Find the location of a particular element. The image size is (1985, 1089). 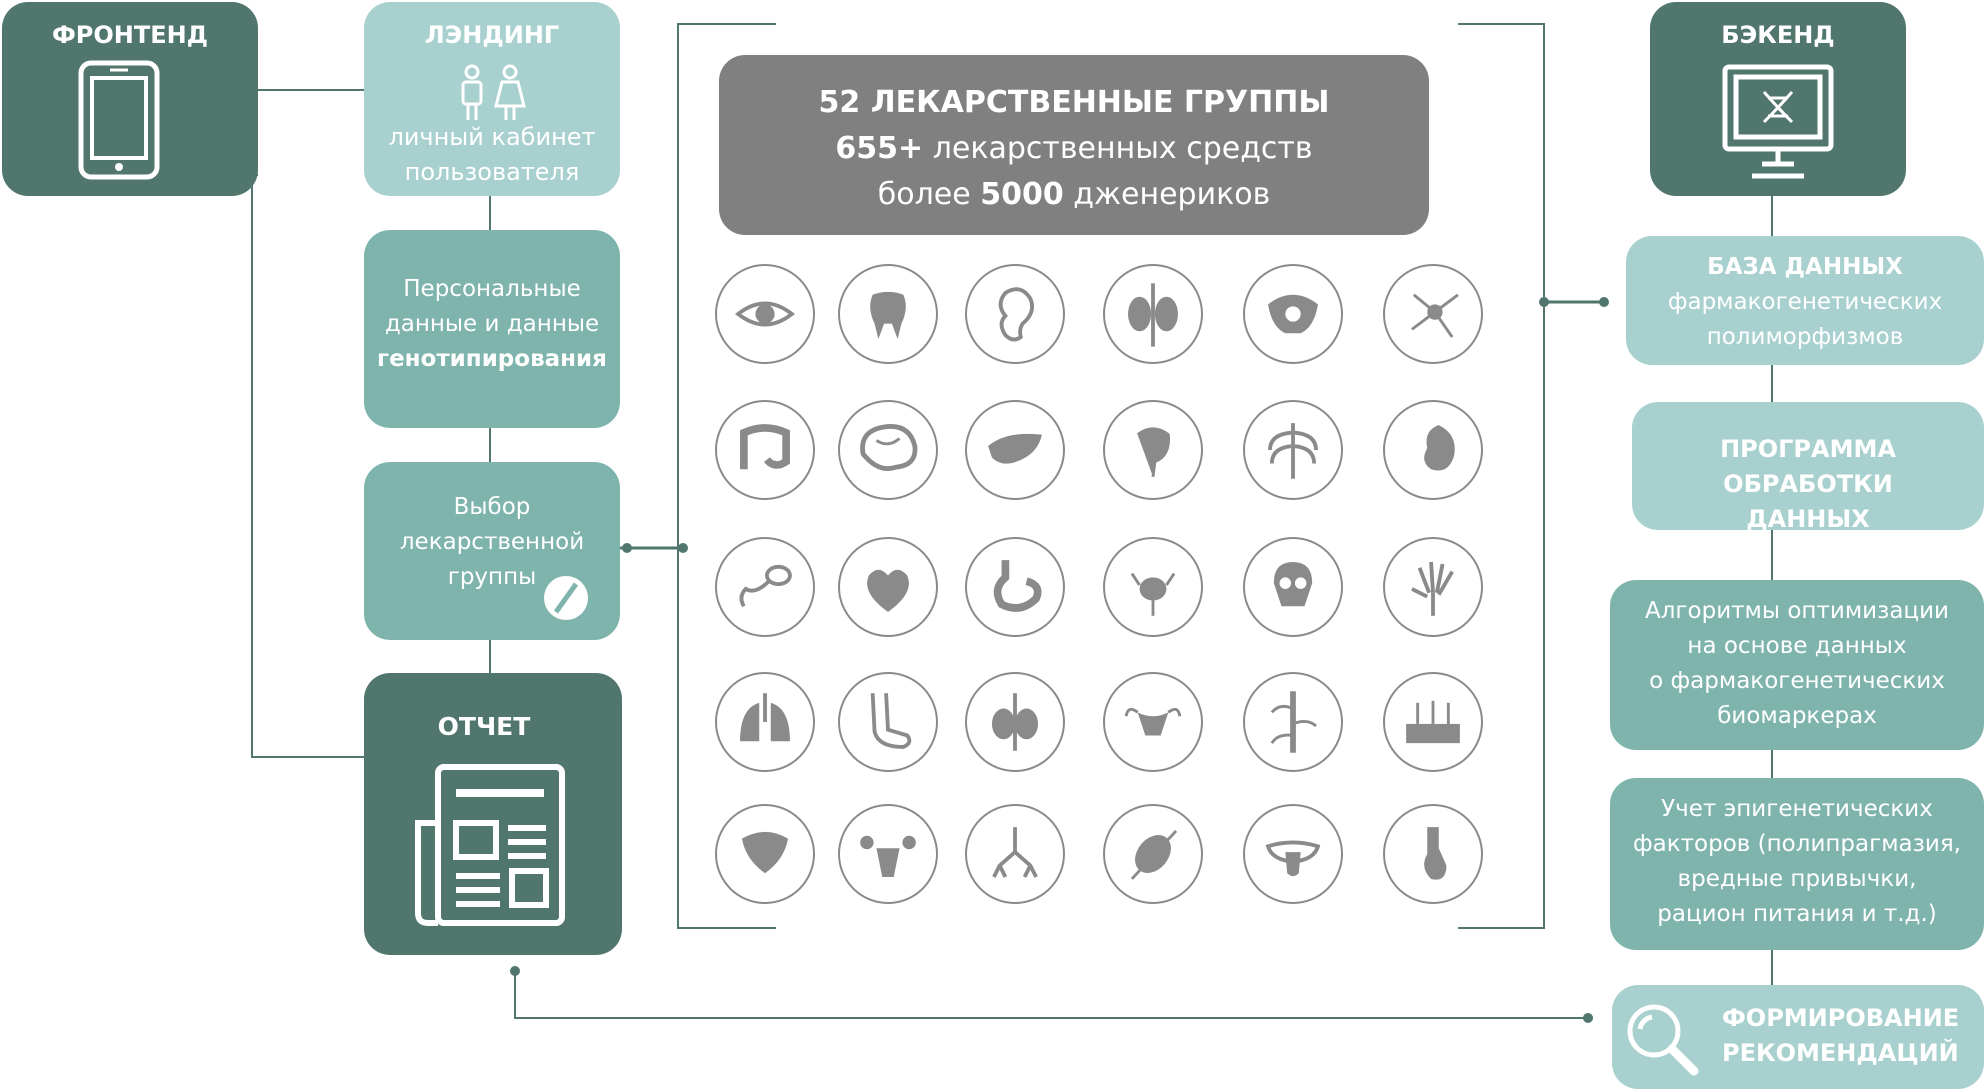

skull-icon is located at coordinates (1293, 587).